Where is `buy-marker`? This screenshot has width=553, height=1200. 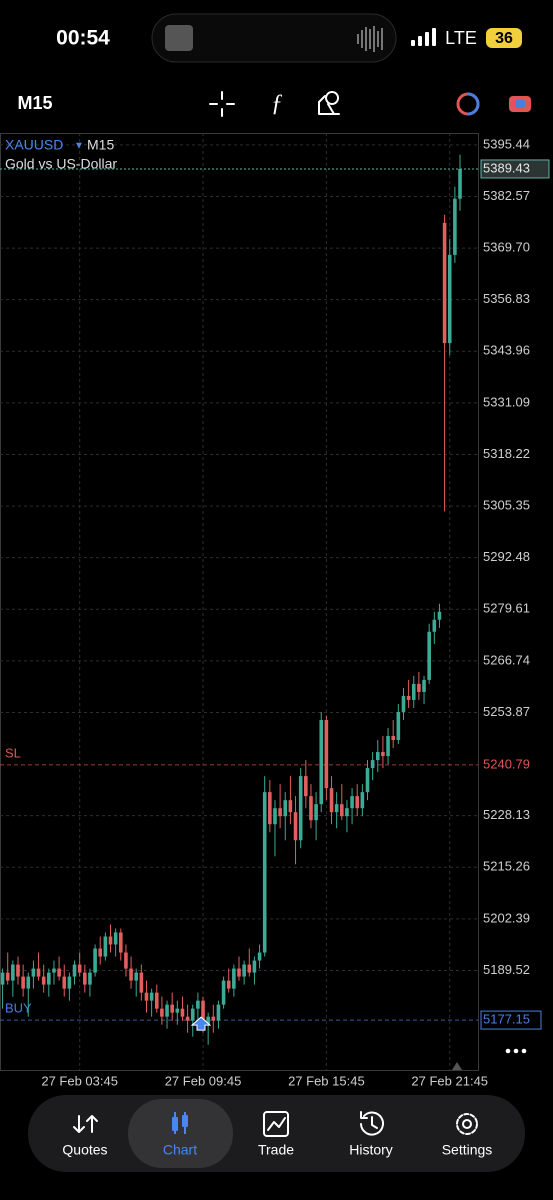
buy-marker is located at coordinates (201, 1023).